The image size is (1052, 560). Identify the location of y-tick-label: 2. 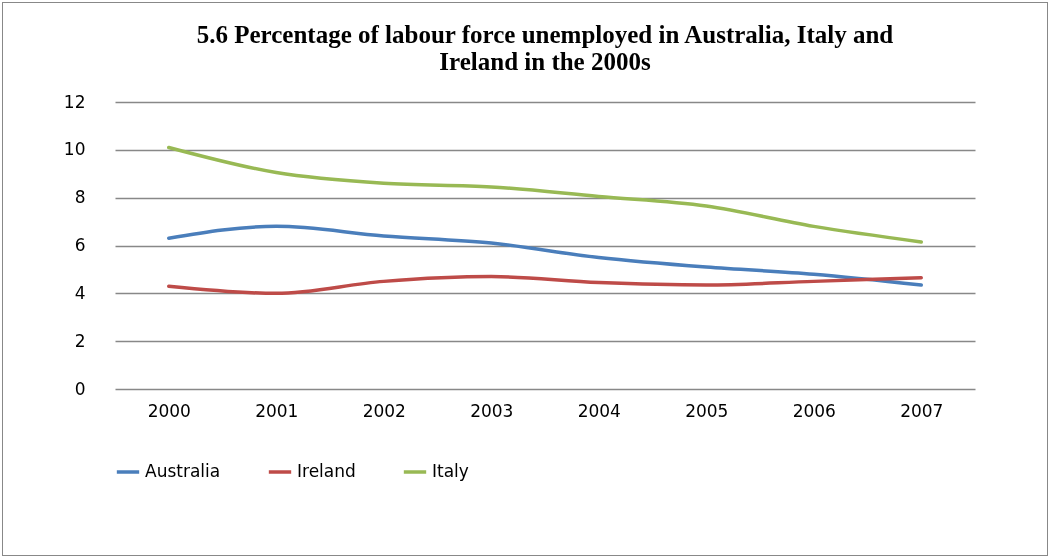
(80, 340).